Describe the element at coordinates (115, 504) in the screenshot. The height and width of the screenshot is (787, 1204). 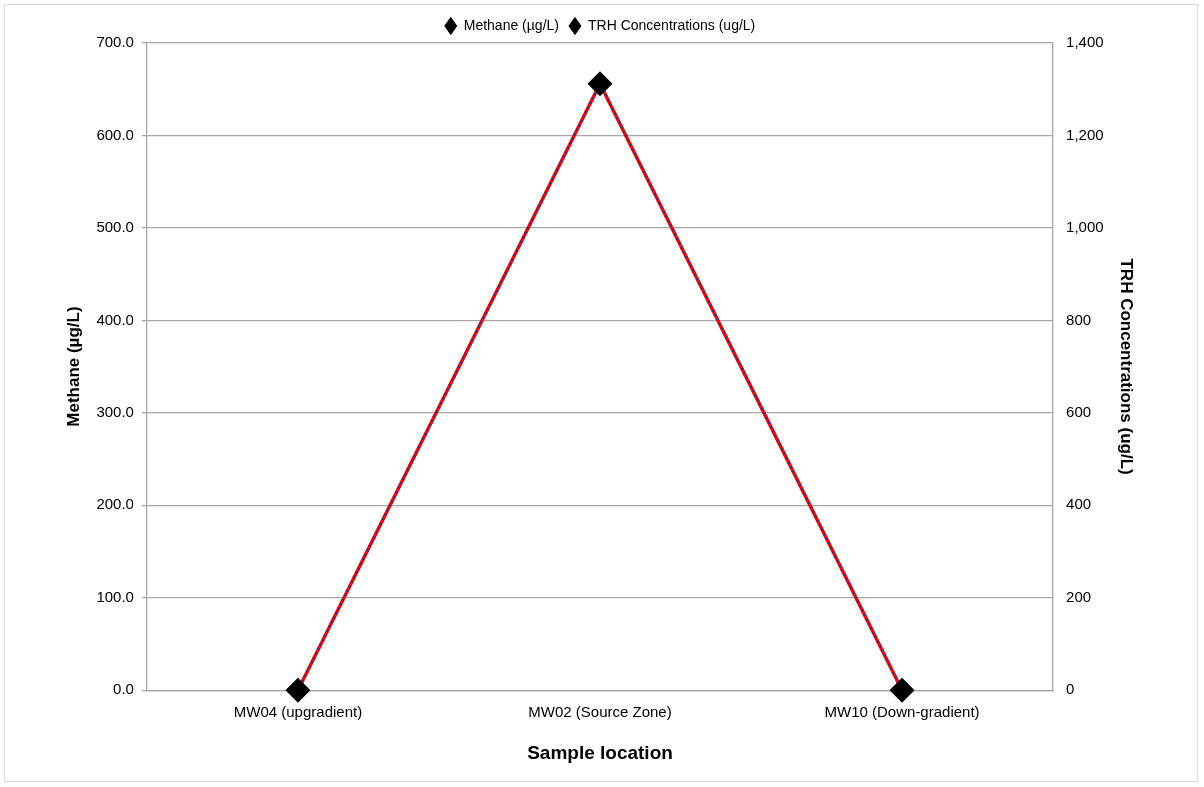
I see `y-tick-label: 200.0` at that location.